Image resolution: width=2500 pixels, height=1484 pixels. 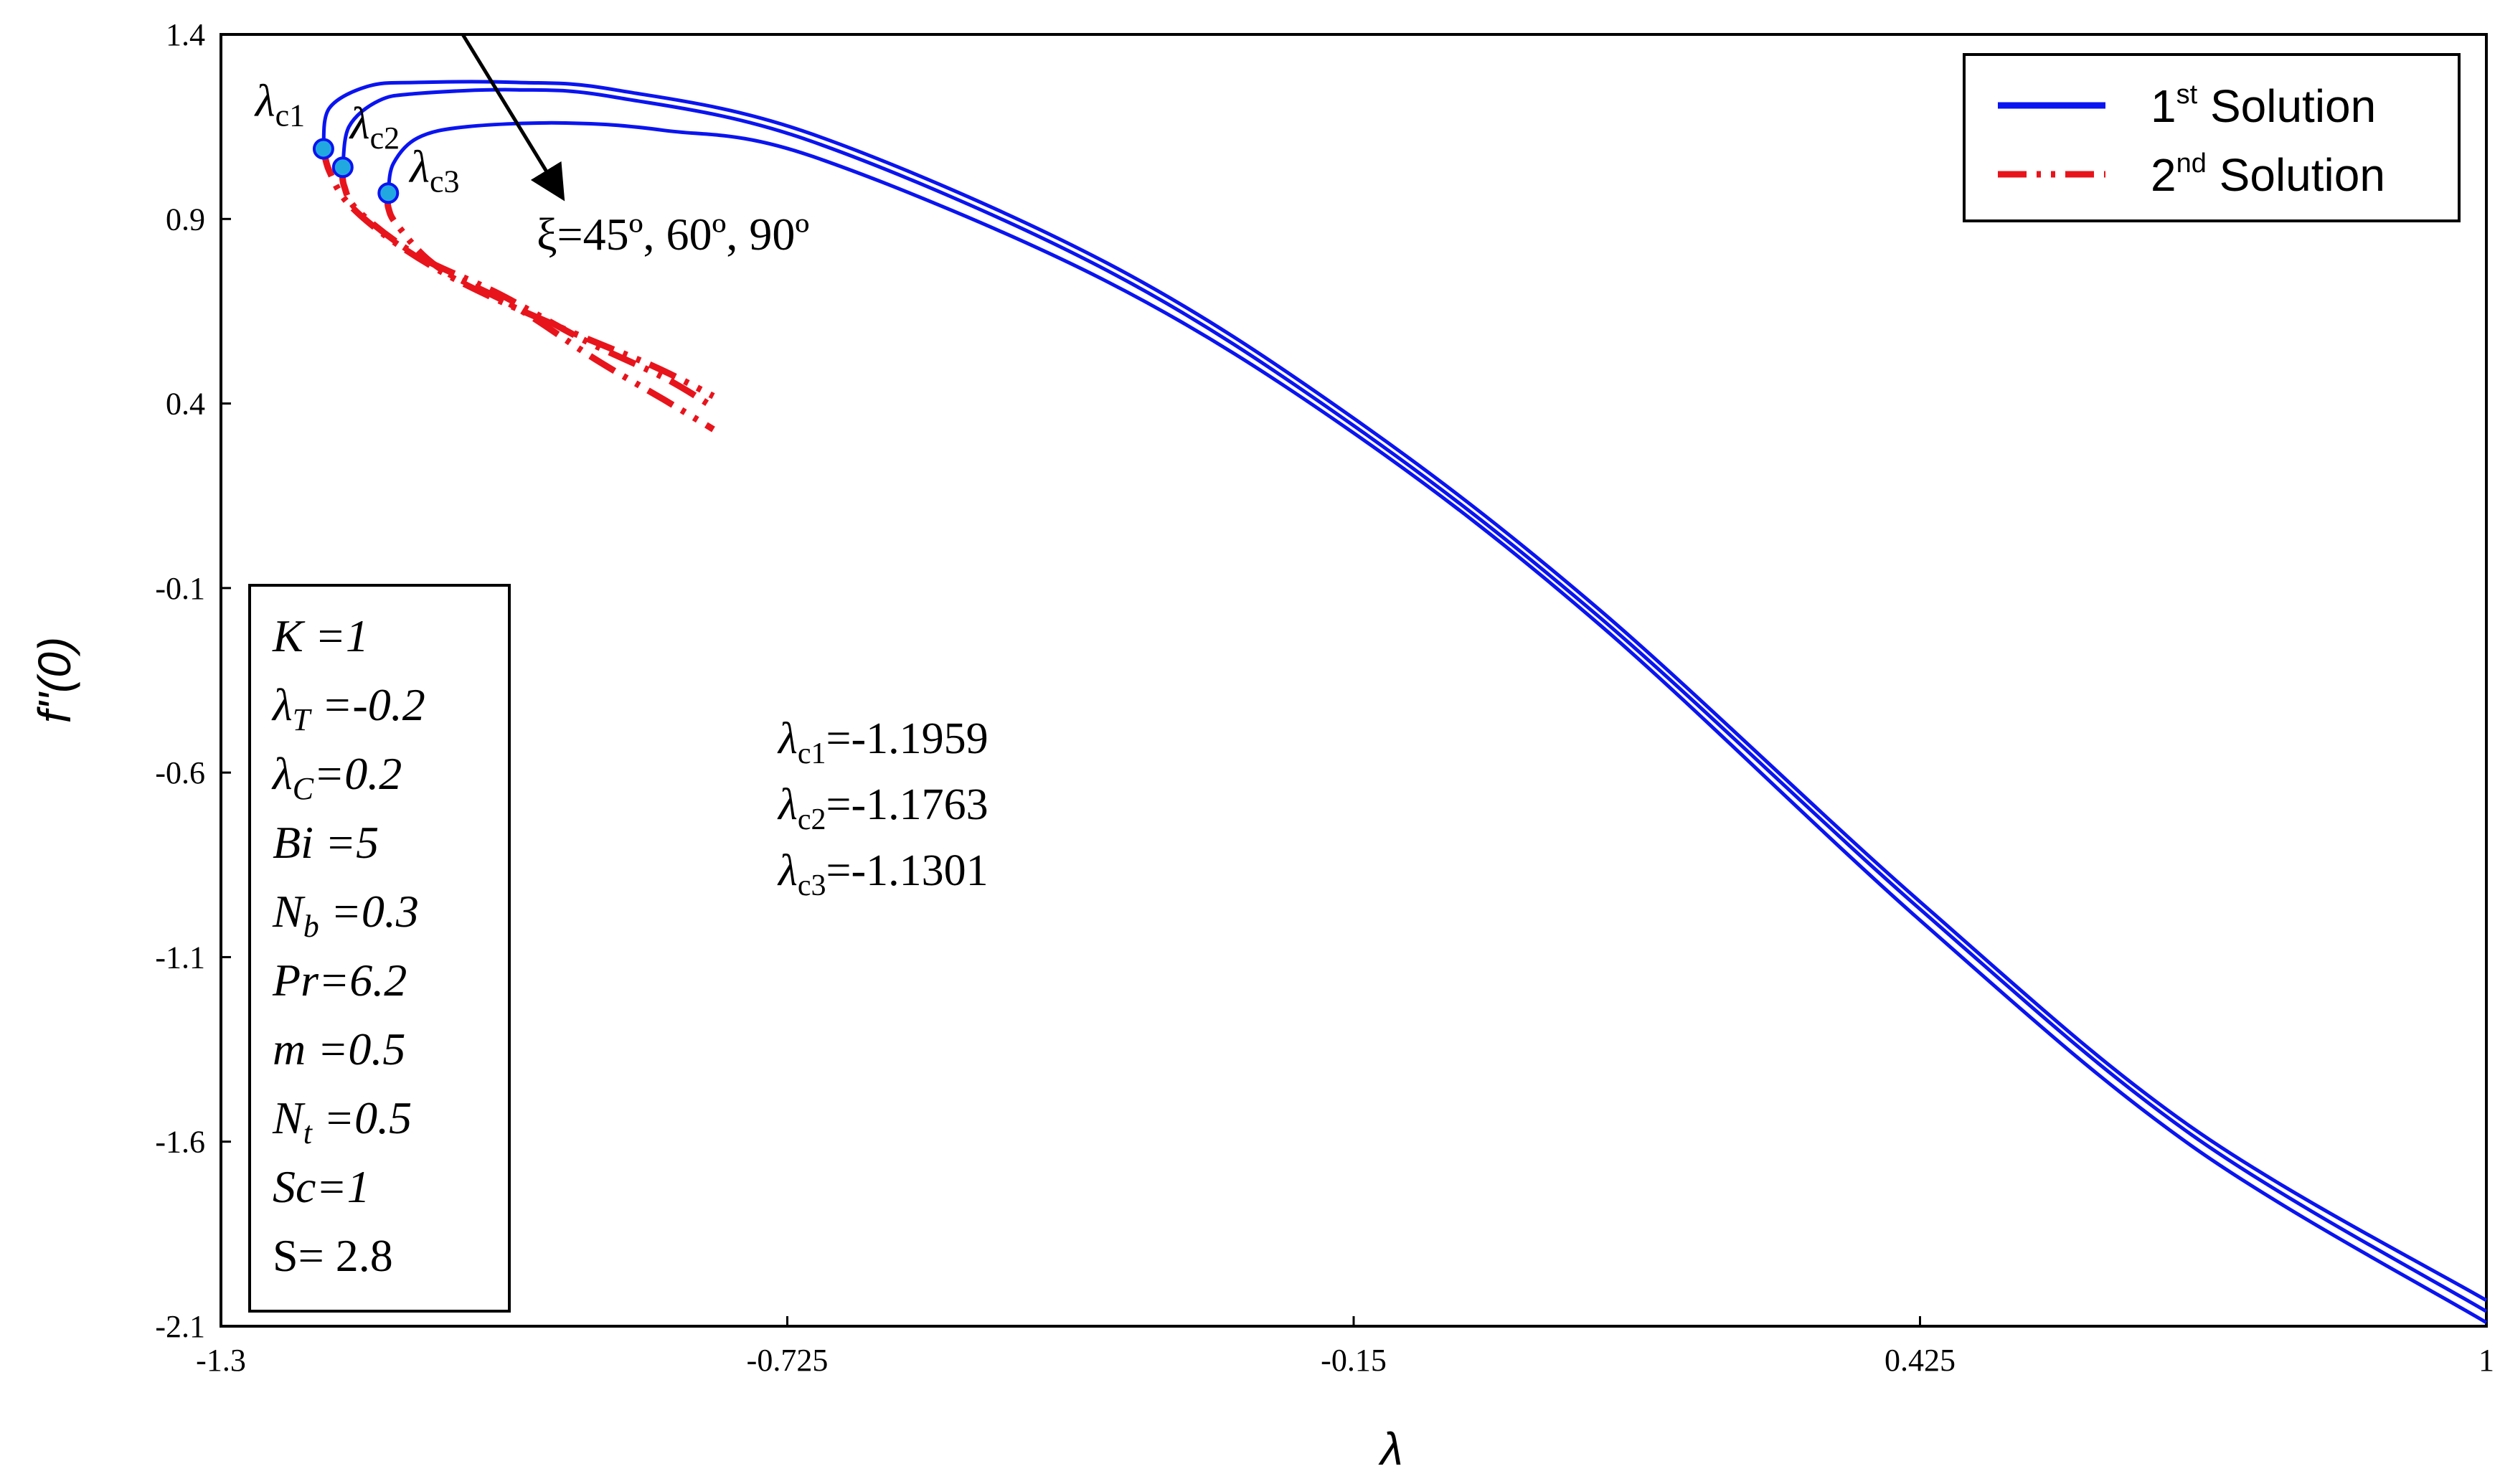 I want to click on critical-value-line: λc1=-1.1959, so click(x=883, y=742).